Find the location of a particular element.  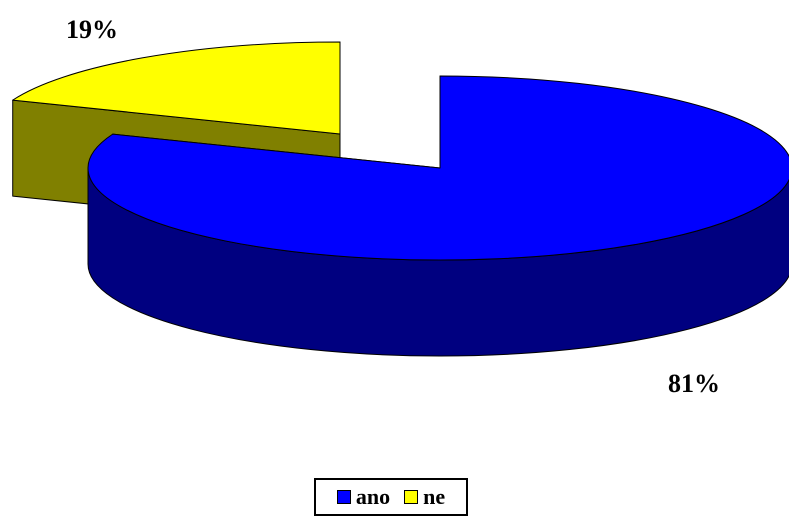

legend-label-ne: ne is located at coordinates (434, 496).